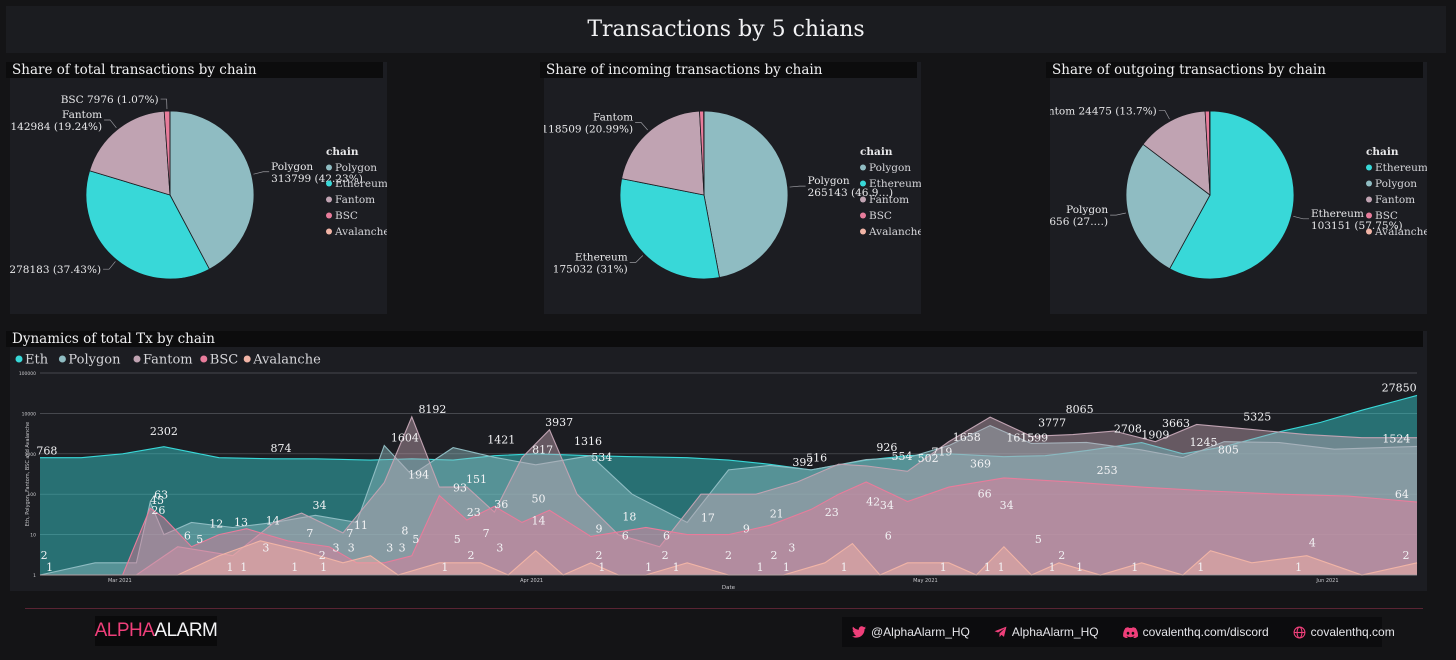 Image resolution: width=1456 pixels, height=660 pixels. Describe the element at coordinates (94, 360) in the screenshot. I see `area-legend-item-polygon: Polygon` at that location.